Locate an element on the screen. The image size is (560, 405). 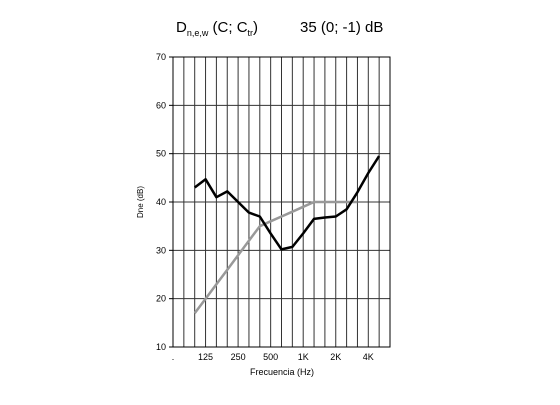
y-tick-label: 60 is located at coordinates (161, 105).